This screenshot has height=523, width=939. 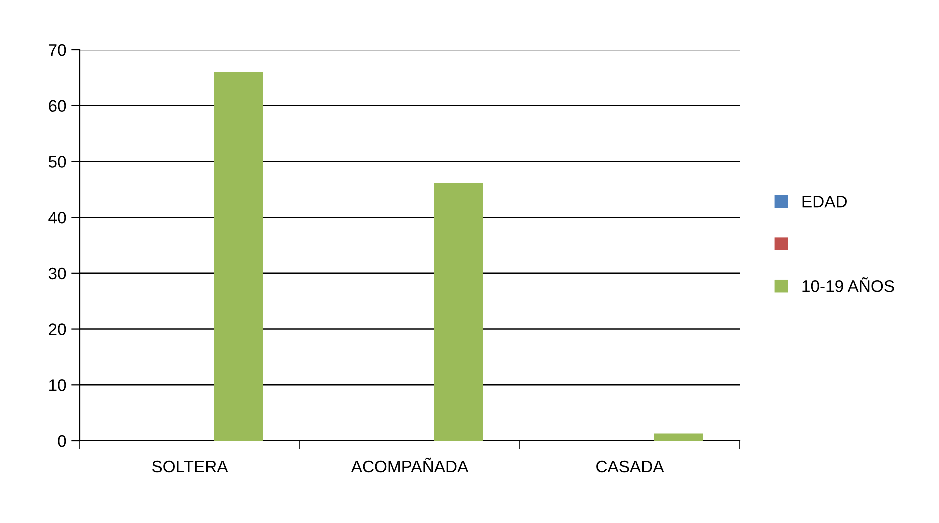 I want to click on x-tick-label: ACOMPAÑADA, so click(x=410, y=465).